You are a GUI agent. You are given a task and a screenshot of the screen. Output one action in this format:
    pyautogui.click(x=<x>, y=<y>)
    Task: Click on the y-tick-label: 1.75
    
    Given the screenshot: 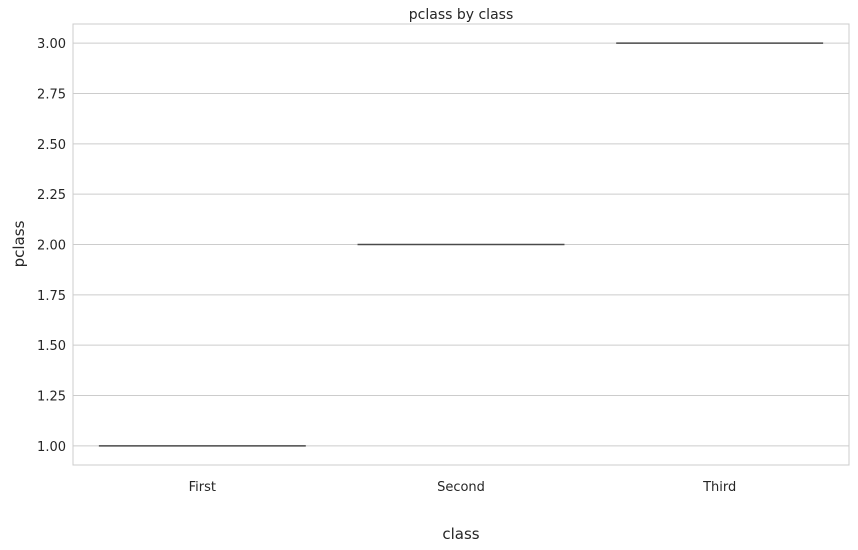 What is the action you would take?
    pyautogui.click(x=51, y=296)
    